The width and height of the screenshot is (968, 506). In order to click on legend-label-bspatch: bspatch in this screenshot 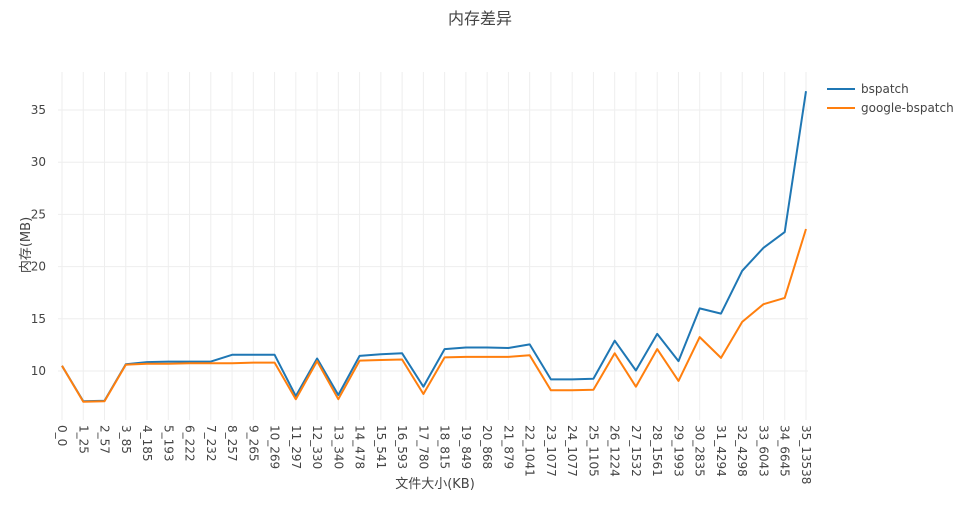, I will do `click(885, 89)`.